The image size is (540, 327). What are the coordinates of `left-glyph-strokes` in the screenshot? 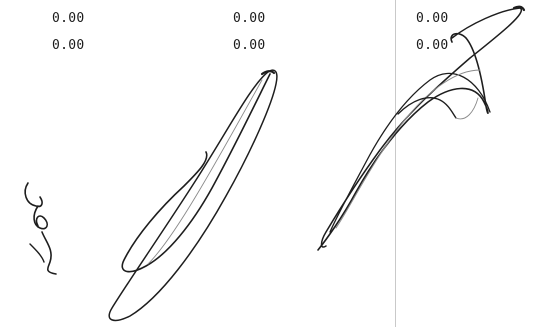 It's located at (40, 228).